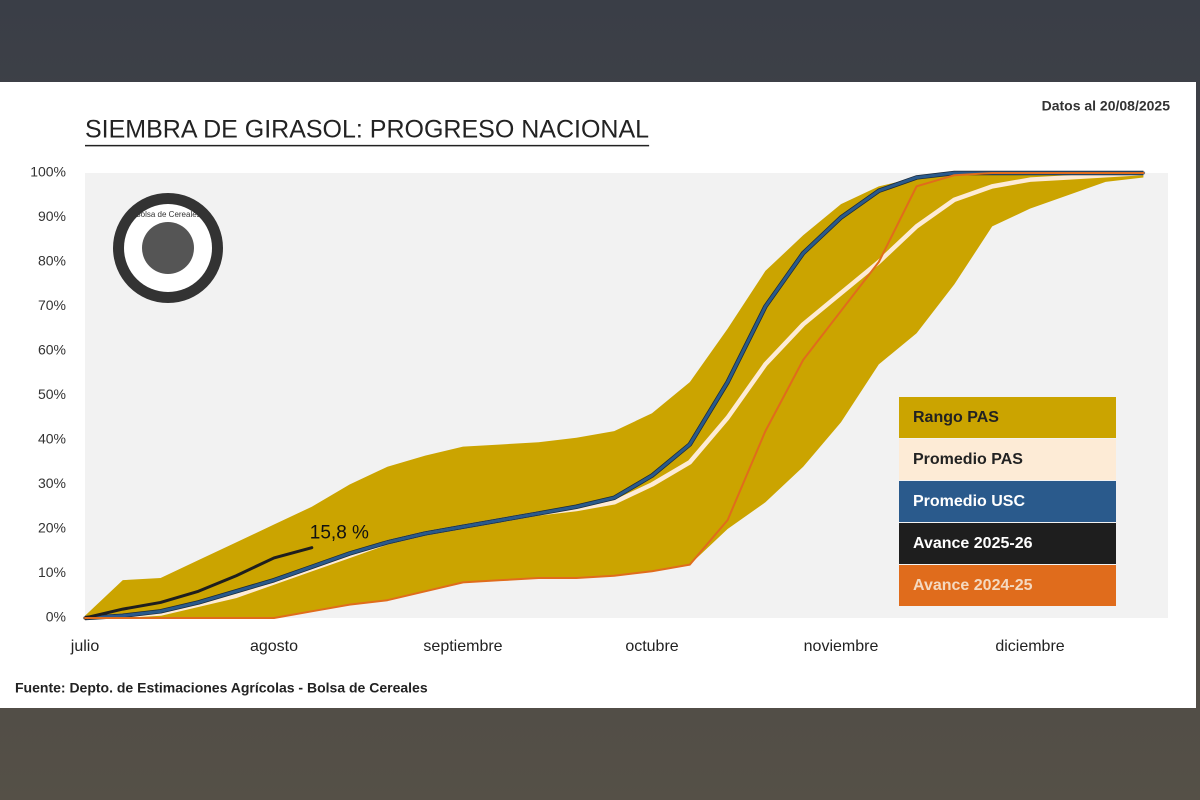  What do you see at coordinates (52, 394) in the screenshot?
I see `y-tick-label: 50%` at bounding box center [52, 394].